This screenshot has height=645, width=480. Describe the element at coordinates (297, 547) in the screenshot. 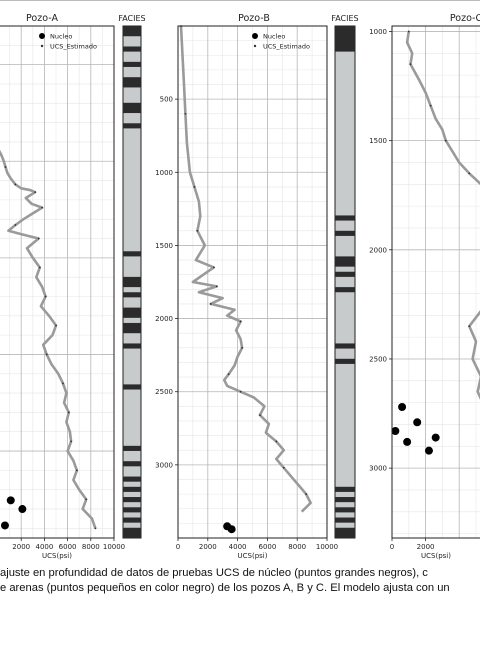

I see `x-tick-label: 8000` at that location.